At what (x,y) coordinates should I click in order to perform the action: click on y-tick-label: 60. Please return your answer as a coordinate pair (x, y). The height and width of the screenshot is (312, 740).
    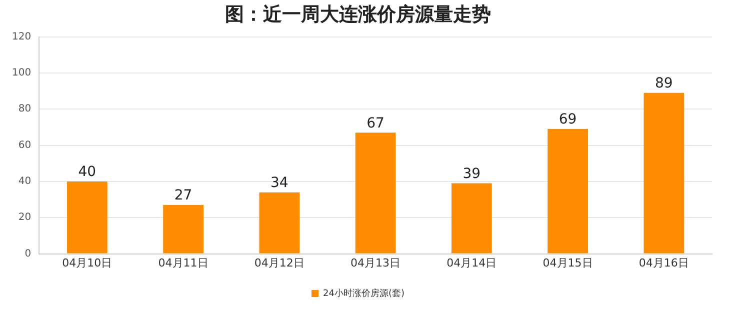
    Looking at the image, I should click on (25, 145).